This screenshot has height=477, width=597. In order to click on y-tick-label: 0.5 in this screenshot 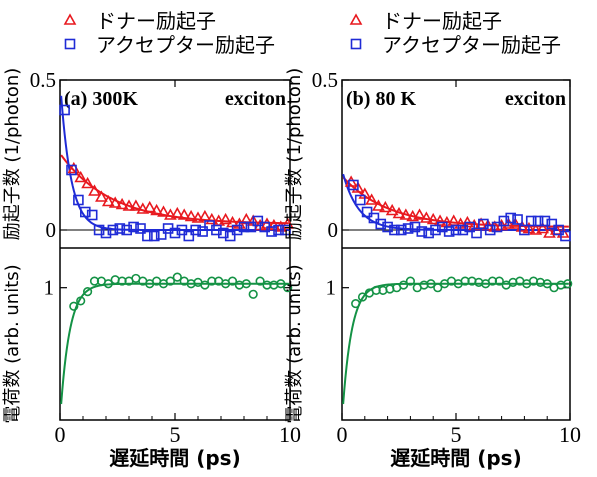, I will do `click(325, 80)`.